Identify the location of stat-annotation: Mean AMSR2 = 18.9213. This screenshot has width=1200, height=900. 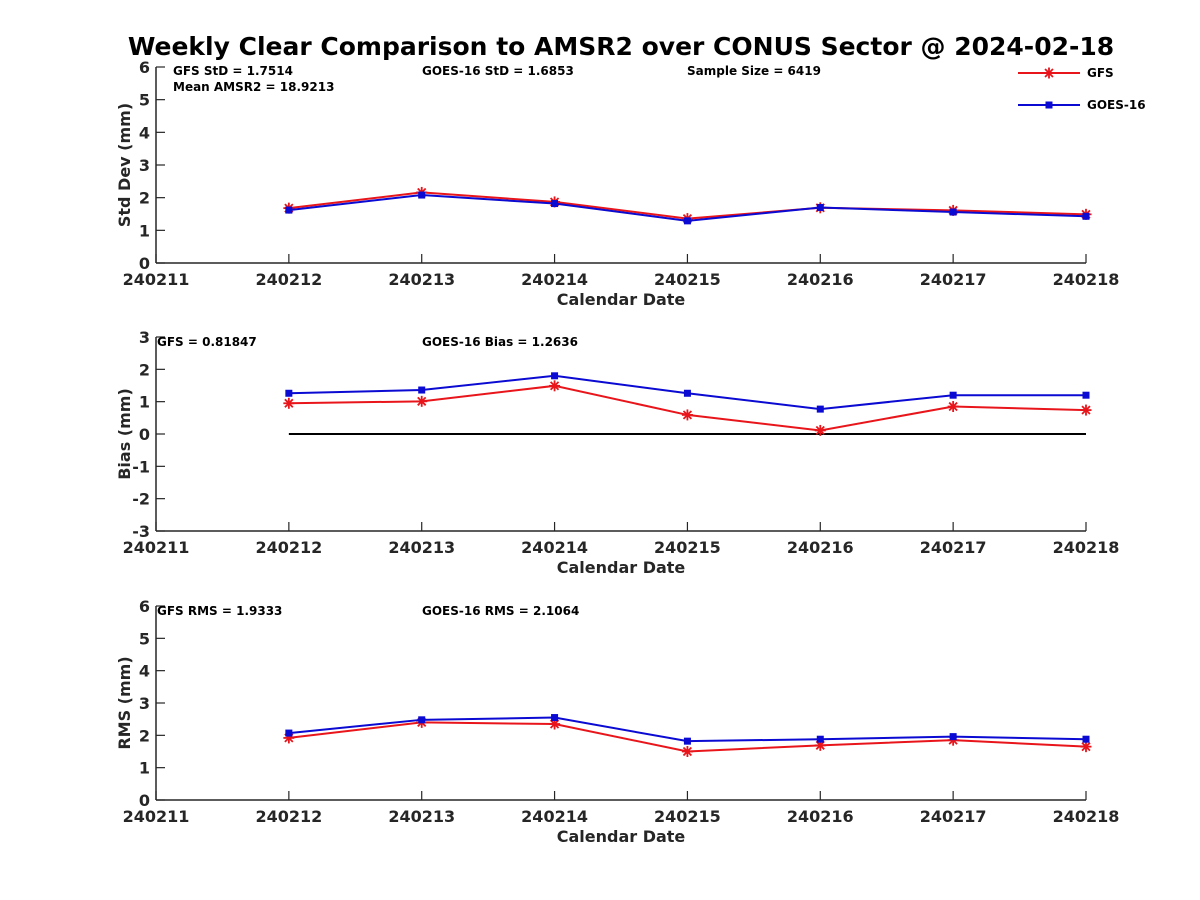
(253, 87).